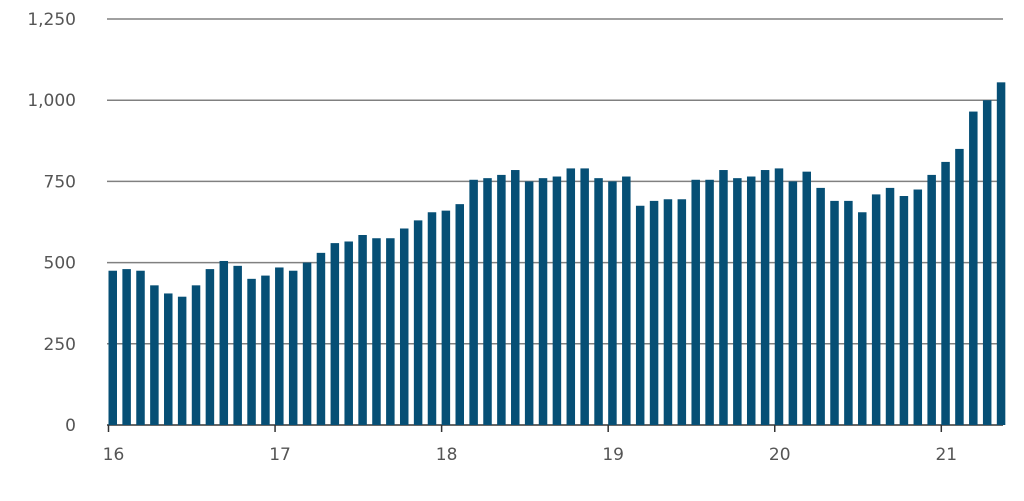  I want to click on x-tick-label: 20, so click(780, 455).